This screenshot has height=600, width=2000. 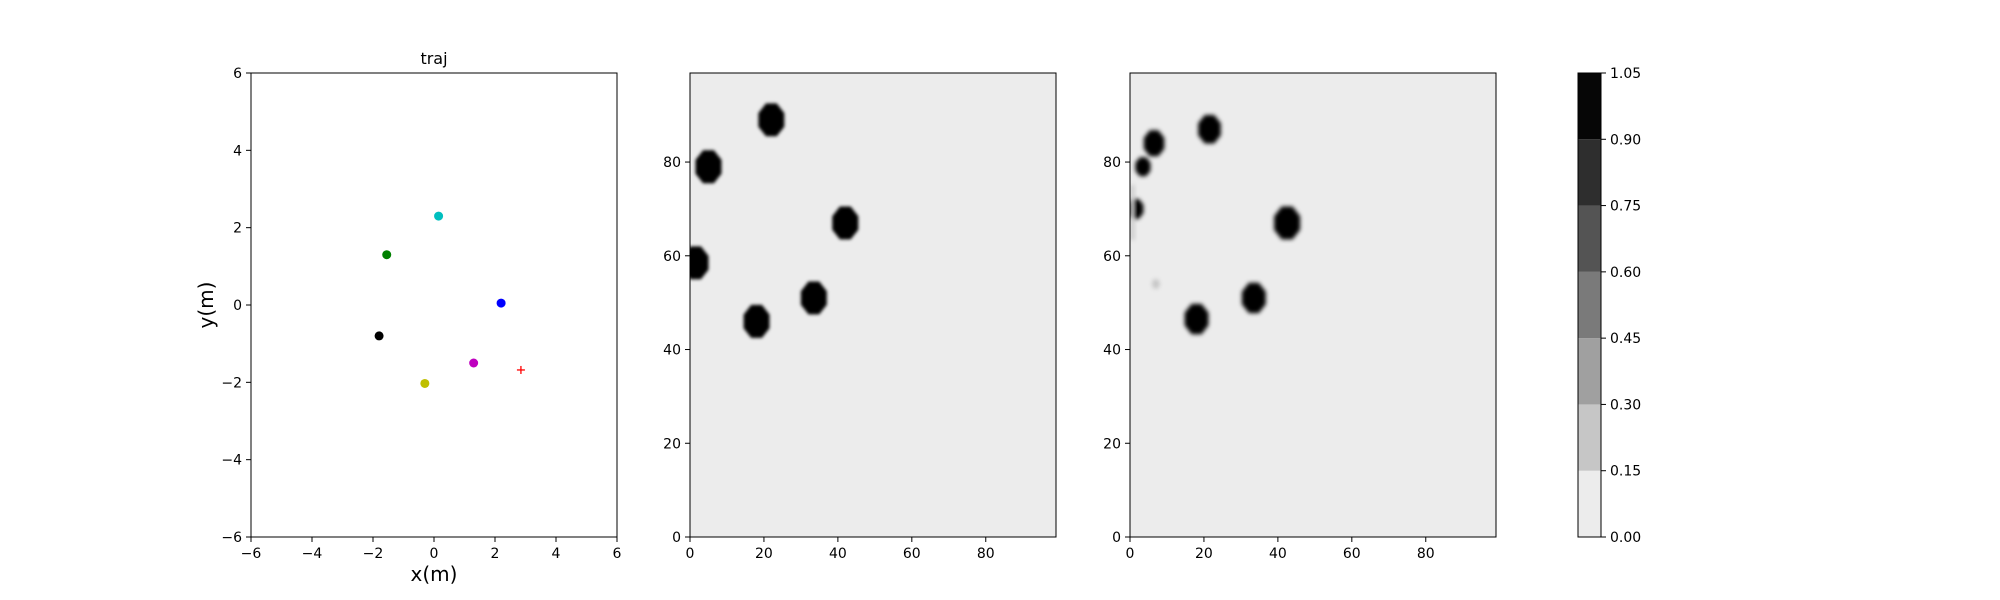 I want to click on map-2-background, so click(x=1313, y=305).